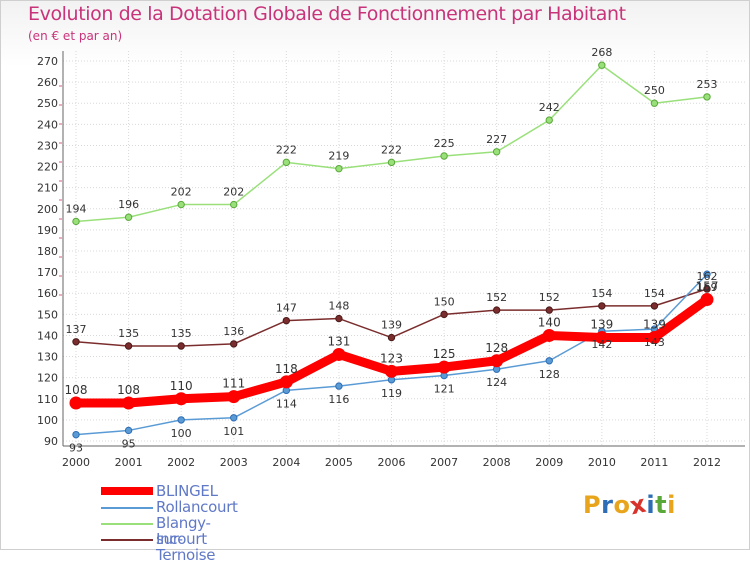  Describe the element at coordinates (47, 335) in the screenshot. I see `y-tick-label: 140` at that location.